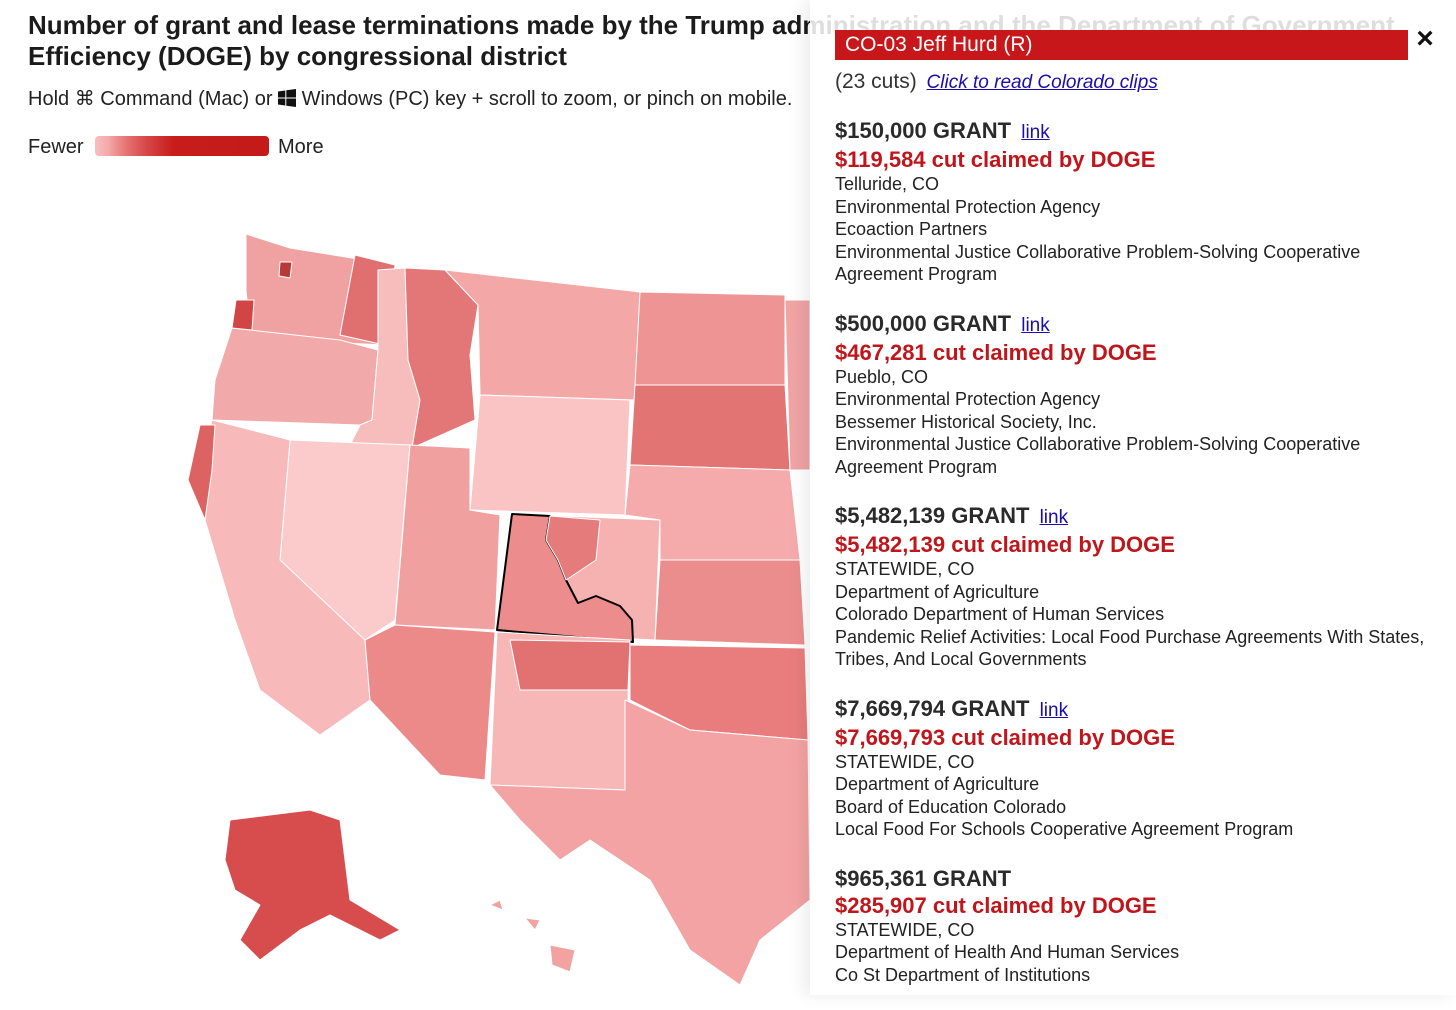 The height and width of the screenshot is (1010, 1456). What do you see at coordinates (996, 352) in the screenshot?
I see `doge-cut-amount: $467,281 cut claimed by DOGE` at bounding box center [996, 352].